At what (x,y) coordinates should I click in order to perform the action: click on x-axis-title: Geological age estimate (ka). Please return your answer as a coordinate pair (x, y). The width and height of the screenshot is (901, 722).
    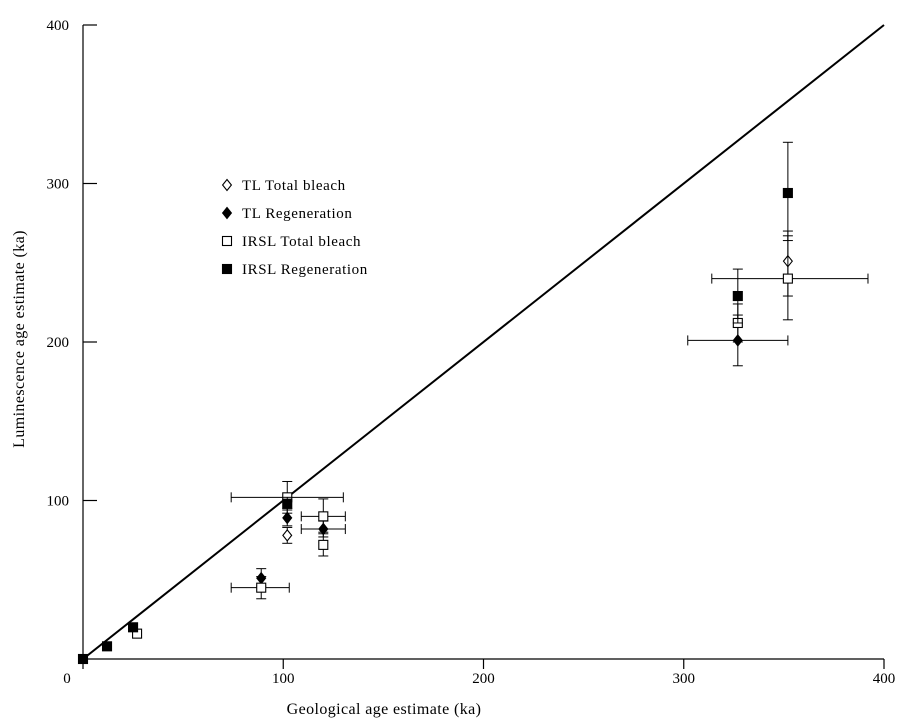
    Looking at the image, I should click on (384, 709).